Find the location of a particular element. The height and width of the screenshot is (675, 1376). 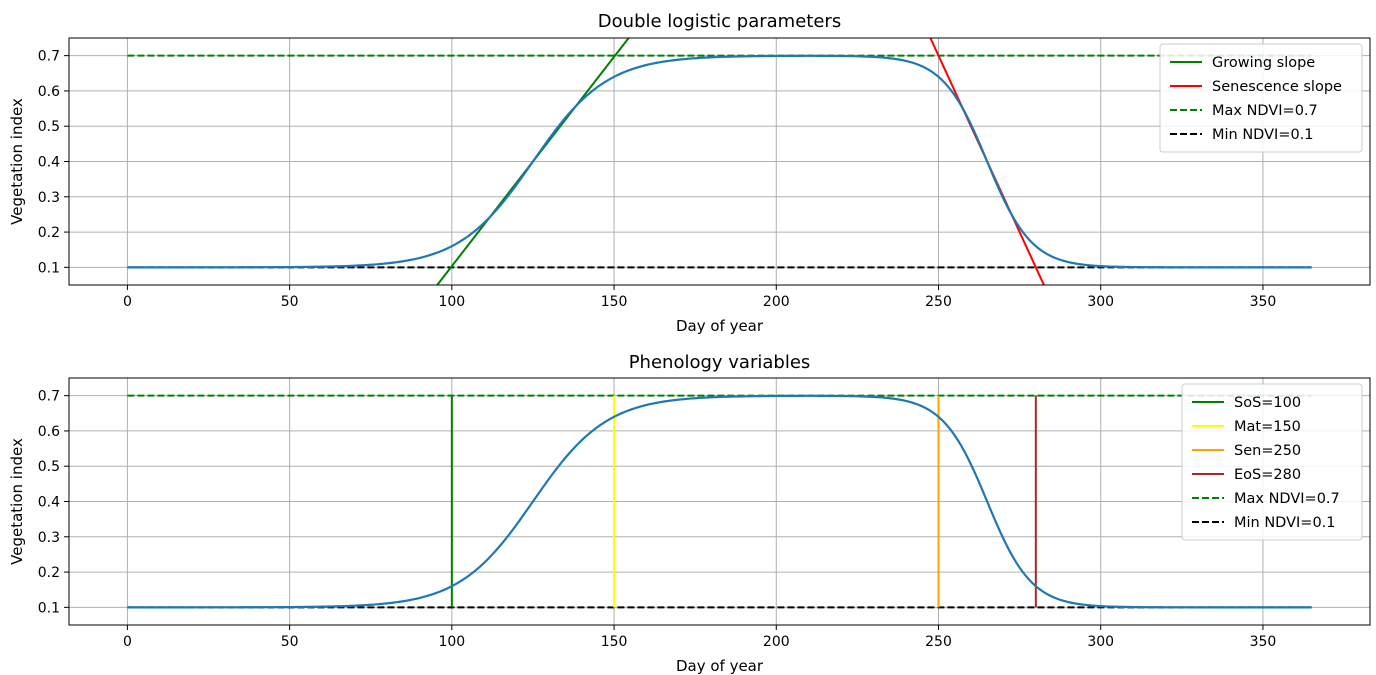

legend-entry-label: Mat=150 is located at coordinates (1267, 427).